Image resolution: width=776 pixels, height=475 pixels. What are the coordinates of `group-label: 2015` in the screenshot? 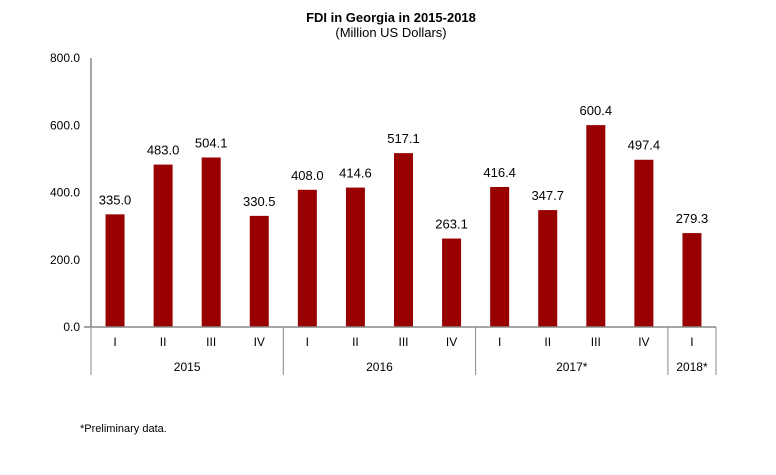 It's located at (187, 367).